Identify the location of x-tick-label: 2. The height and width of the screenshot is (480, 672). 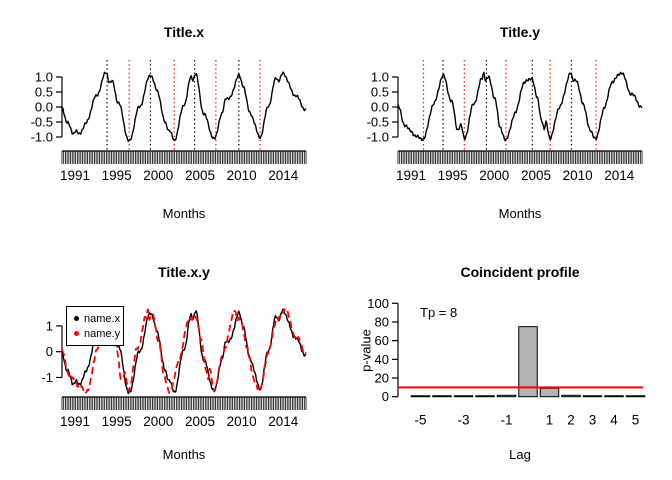
(571, 420).